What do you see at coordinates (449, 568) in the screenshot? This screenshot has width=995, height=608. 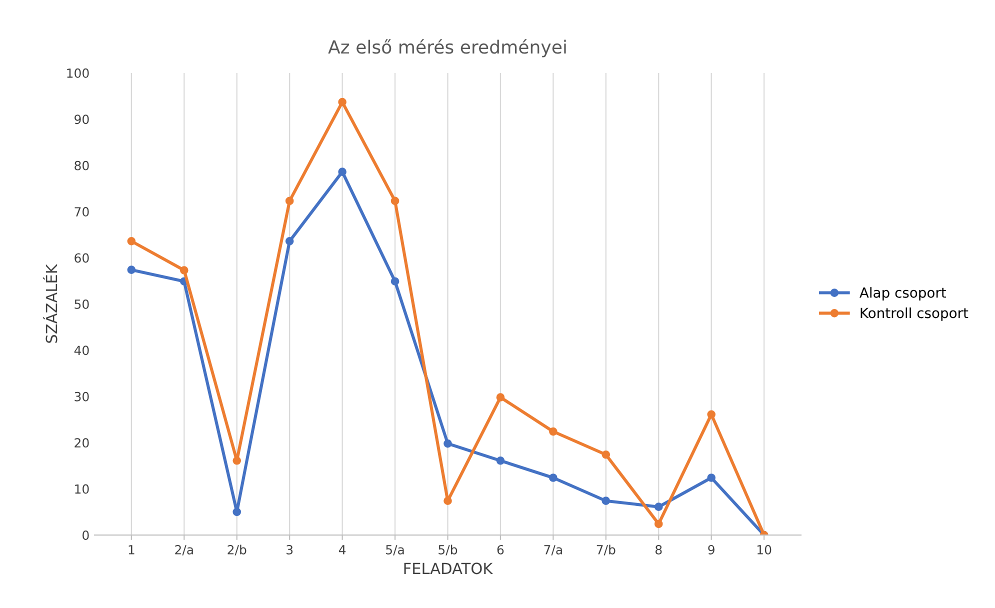 I see `x-axis-title: FELADATOK` at bounding box center [449, 568].